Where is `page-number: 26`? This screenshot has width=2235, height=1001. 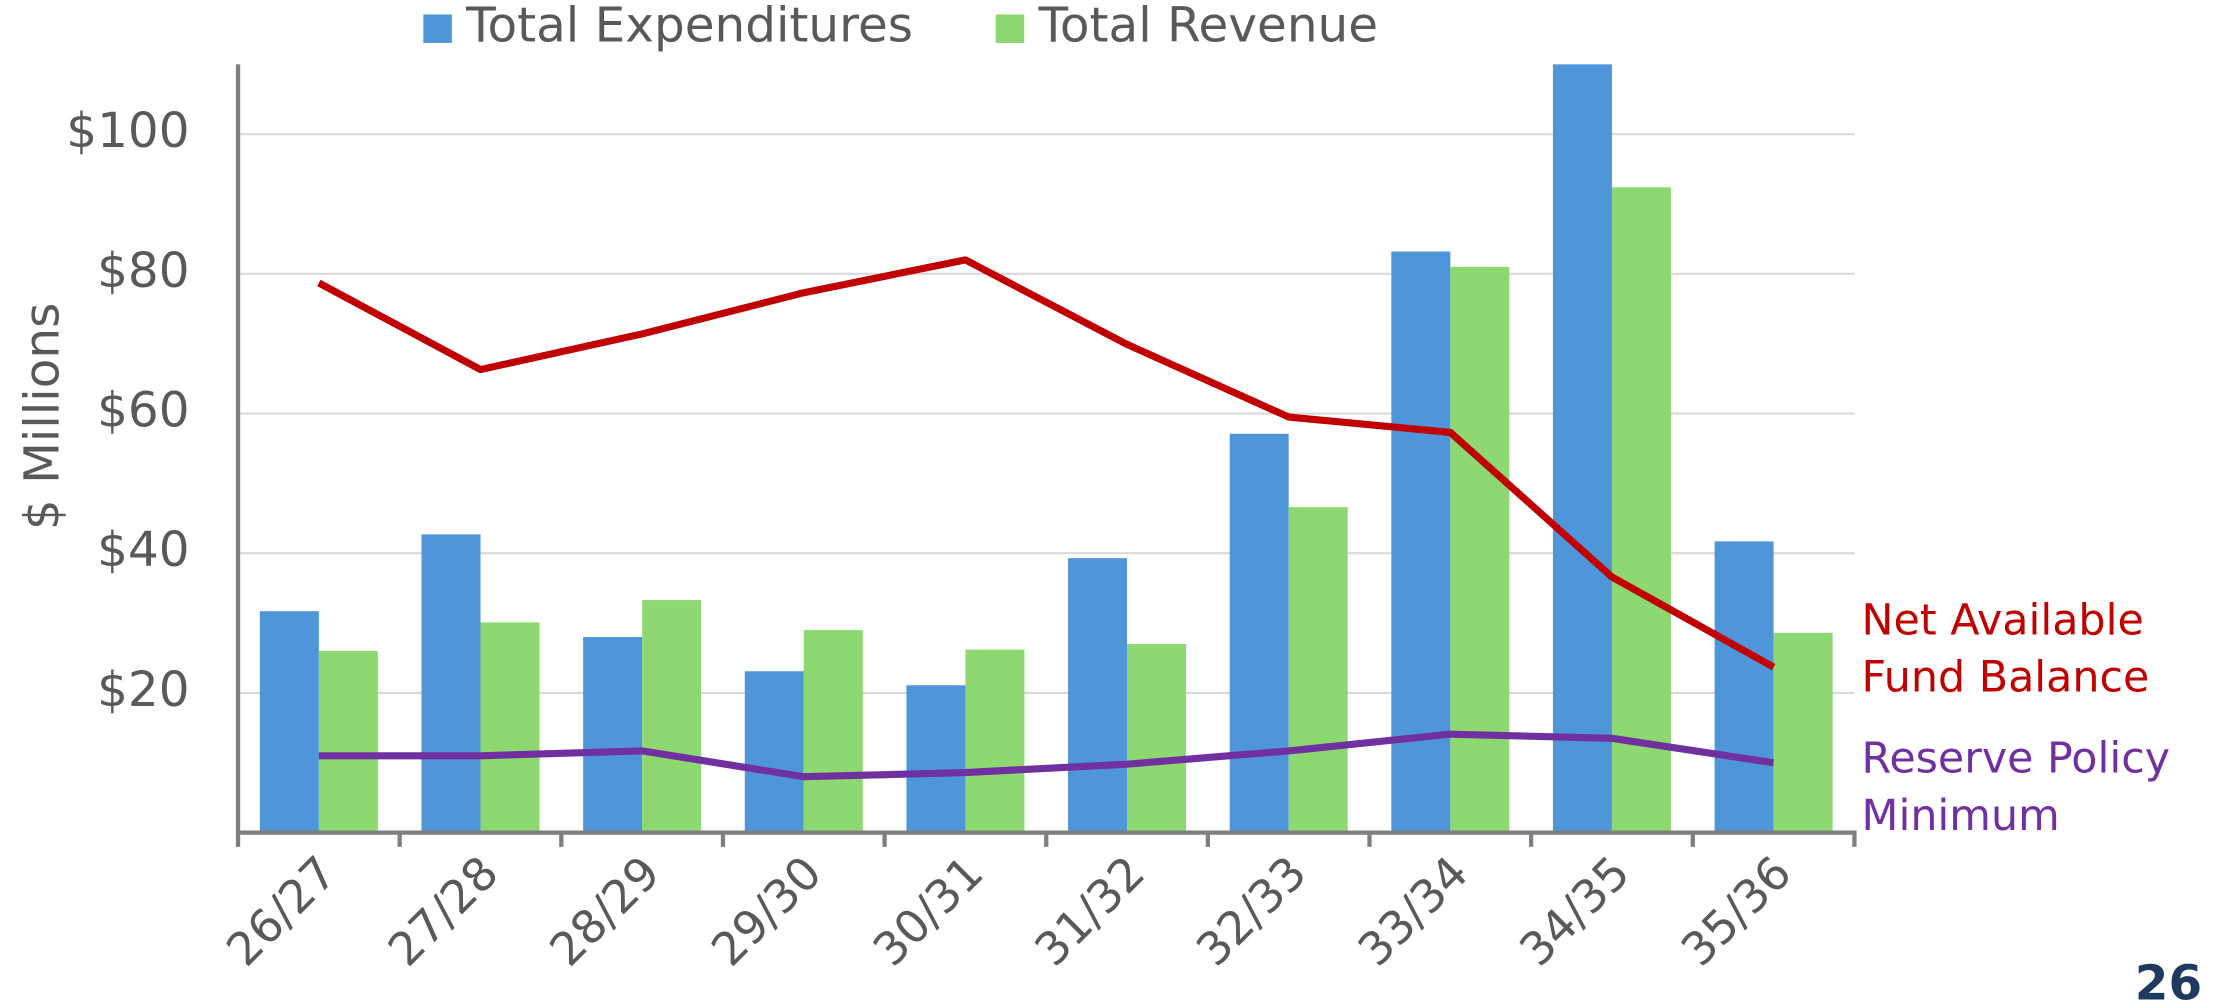
page-number: 26 is located at coordinates (2168, 978).